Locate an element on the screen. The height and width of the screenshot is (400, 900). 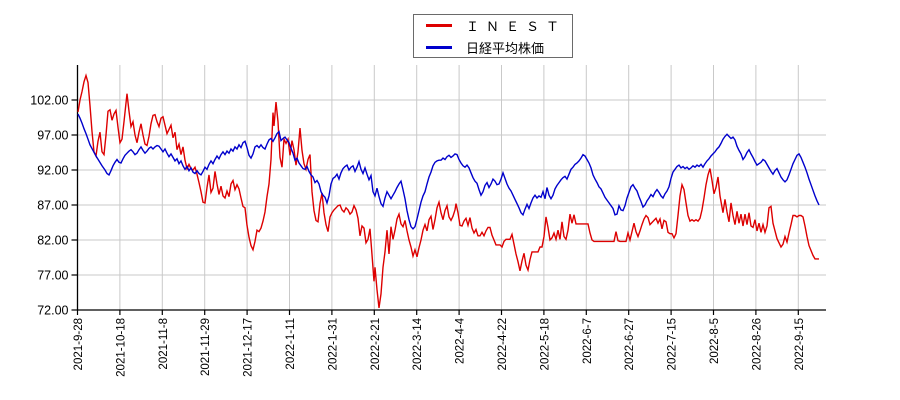
legend-item-nikkei: 日経平均株価 is located at coordinates (493, 47).